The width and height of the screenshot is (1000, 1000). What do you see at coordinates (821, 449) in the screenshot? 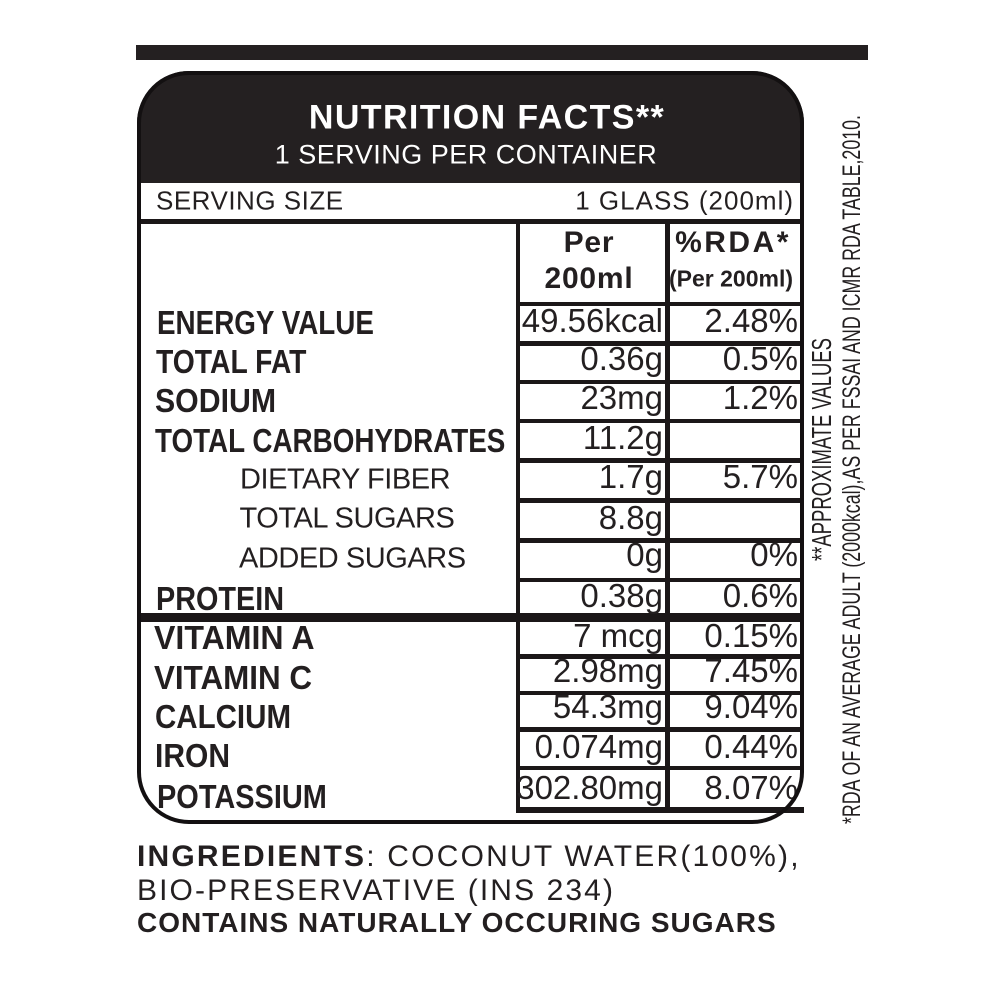
I see `svg-text: **APPROXIMATE VALUES` at bounding box center [821, 449].